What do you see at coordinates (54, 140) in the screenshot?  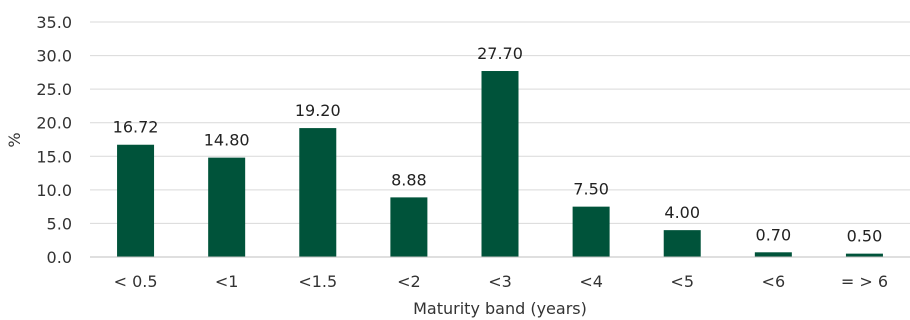 I see `y-axis-ticks: 0.0 5.0 10.0 15.0 20.0 25.0 30.0 35.0` at bounding box center [54, 140].